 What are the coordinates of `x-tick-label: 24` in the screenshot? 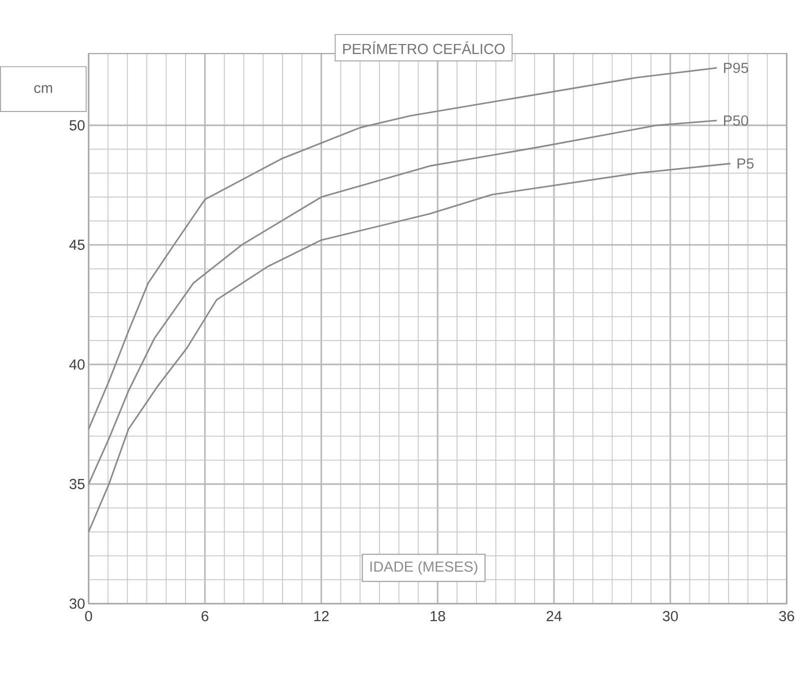 It's located at (554, 615).